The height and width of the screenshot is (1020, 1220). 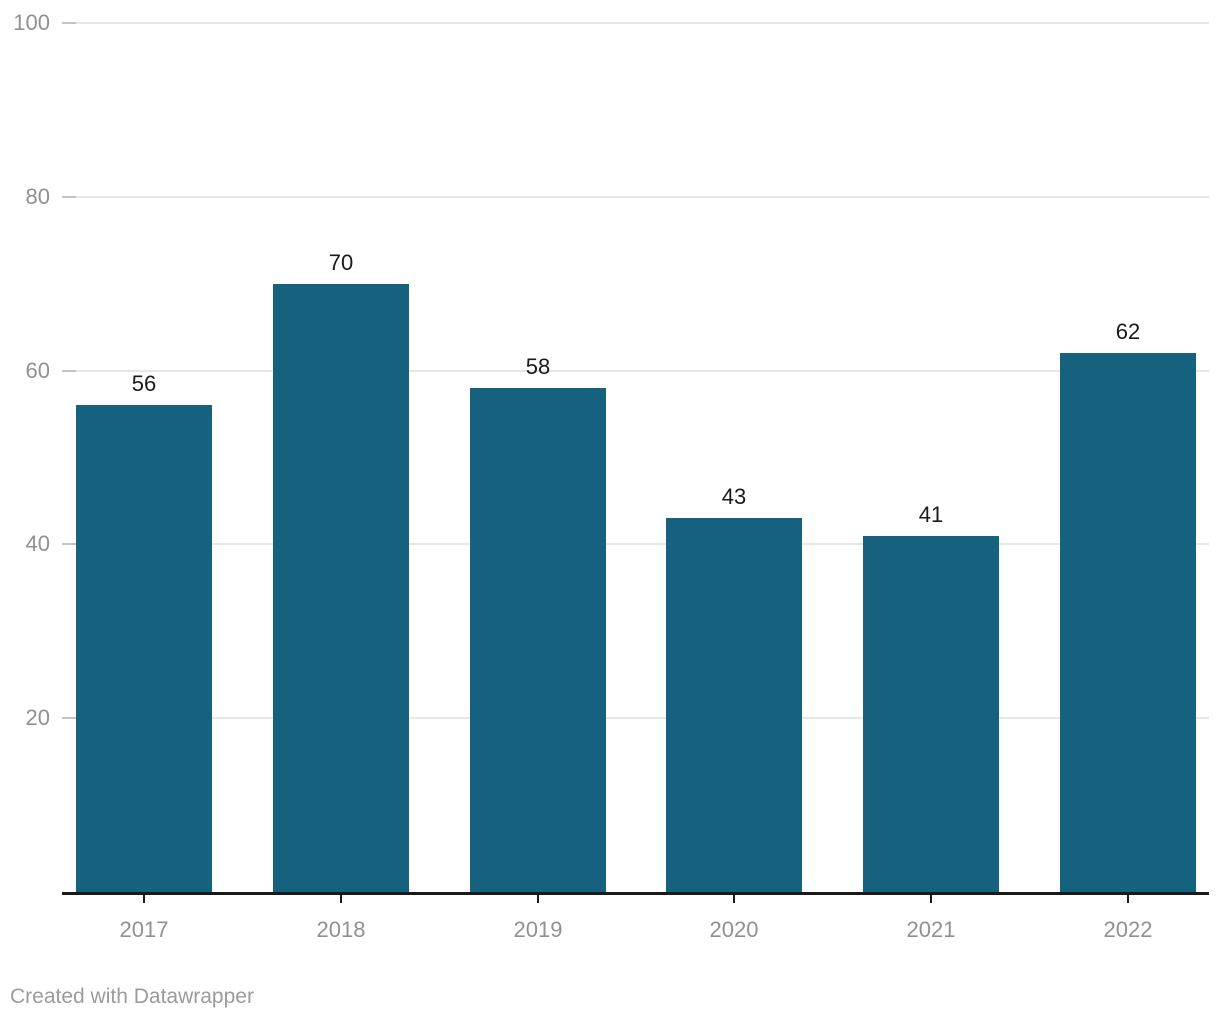 I want to click on bar-2018, so click(x=341, y=588).